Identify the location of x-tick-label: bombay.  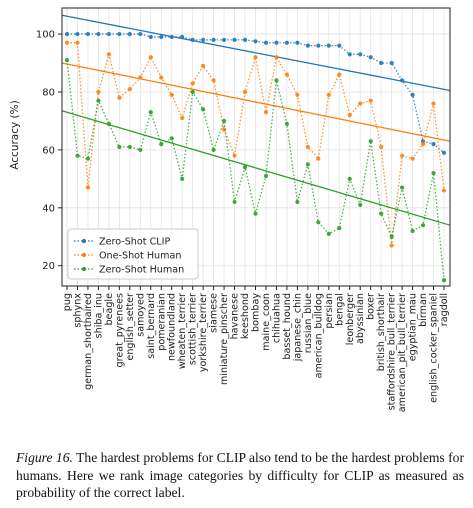
(256, 312).